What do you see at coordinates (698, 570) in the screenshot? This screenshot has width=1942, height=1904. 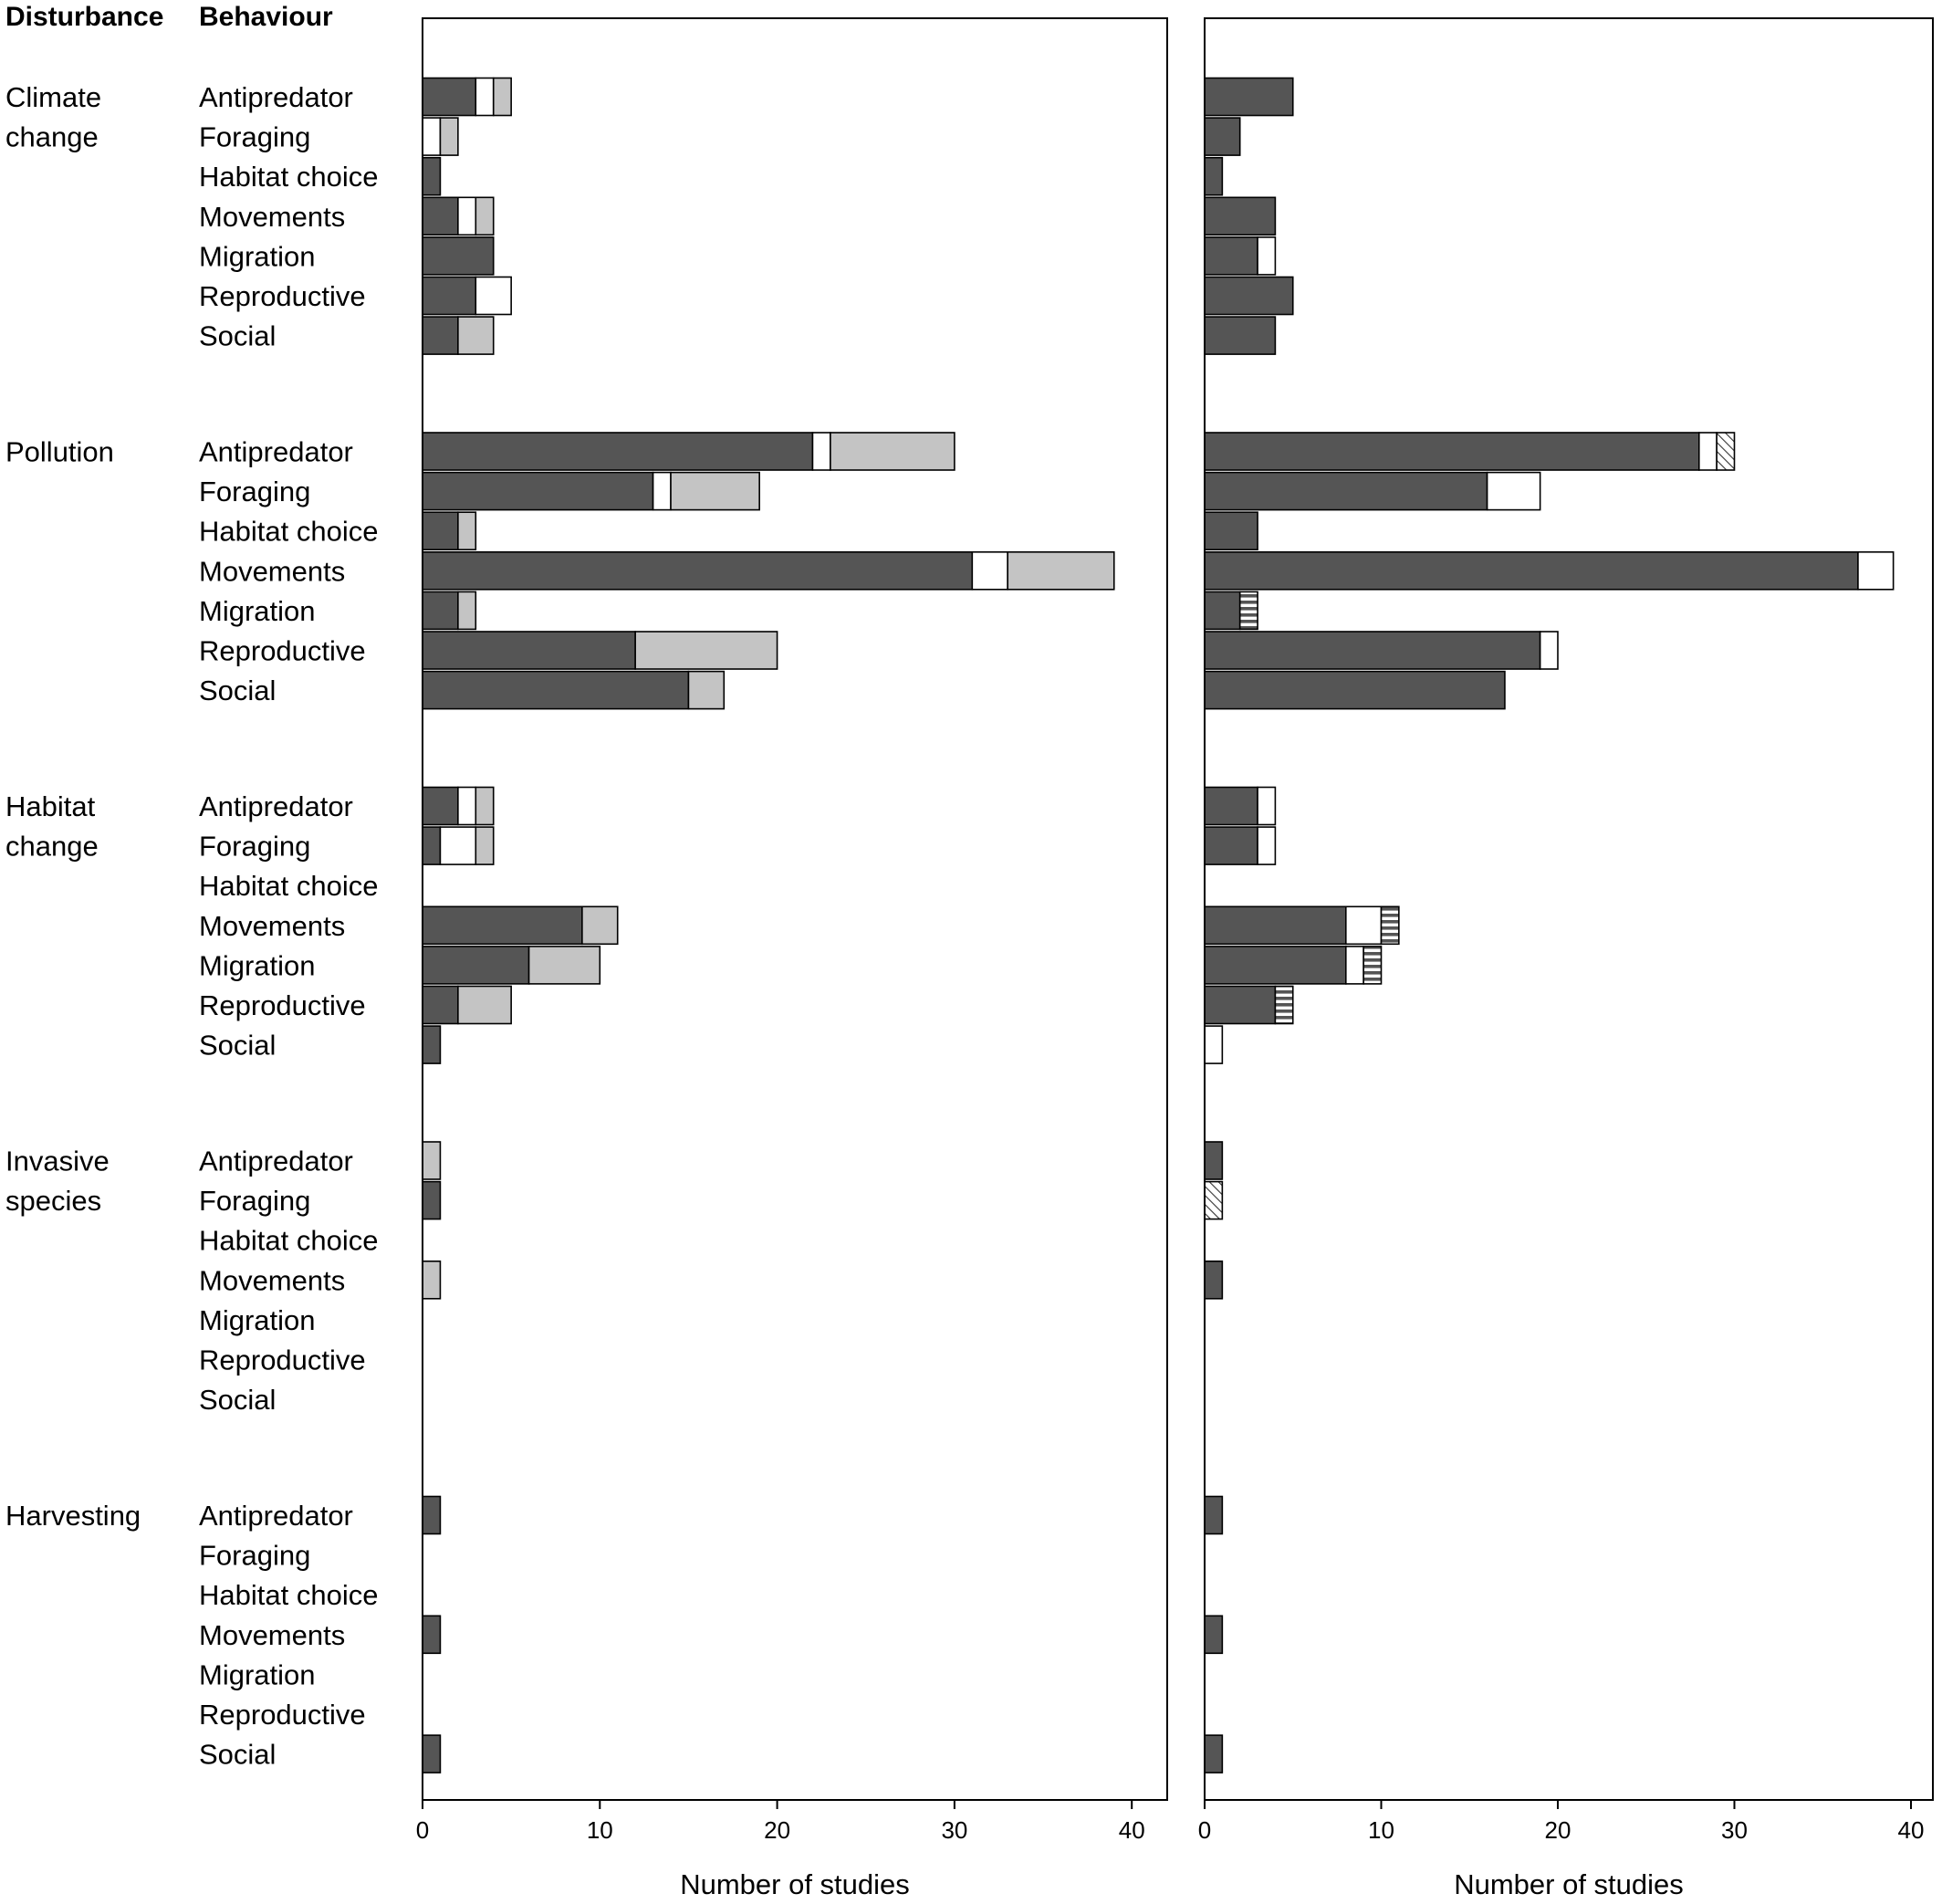 I see `bar-segment-p1-pollution-movements-dark` at bounding box center [698, 570].